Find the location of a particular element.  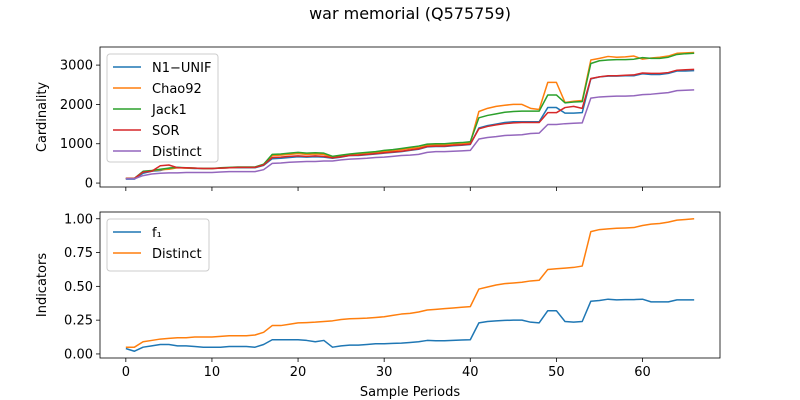

legend-label-0-1: Chao92 is located at coordinates (177, 89).